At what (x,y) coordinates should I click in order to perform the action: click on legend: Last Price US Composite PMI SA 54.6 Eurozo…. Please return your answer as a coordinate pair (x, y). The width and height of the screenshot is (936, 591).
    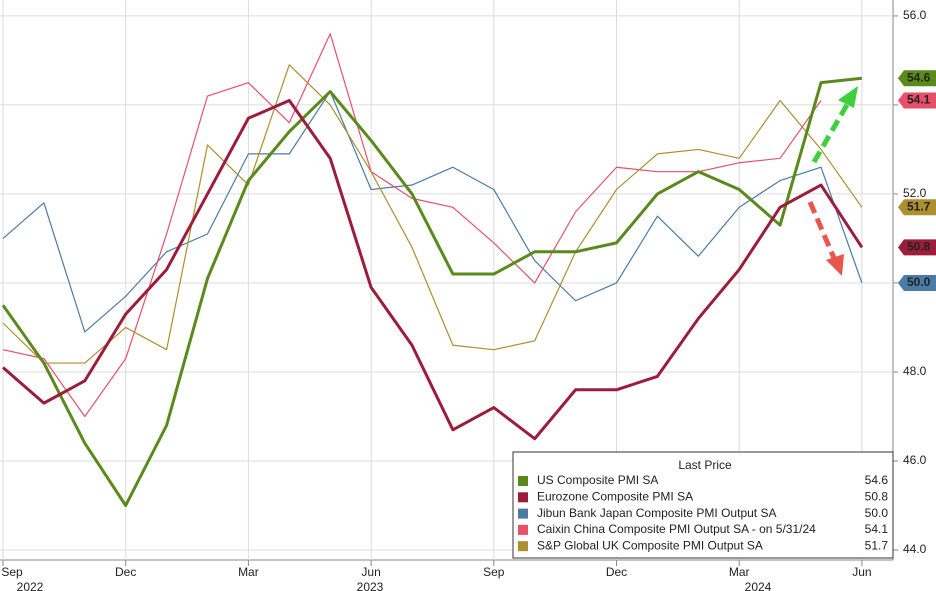
    Looking at the image, I should click on (703, 505).